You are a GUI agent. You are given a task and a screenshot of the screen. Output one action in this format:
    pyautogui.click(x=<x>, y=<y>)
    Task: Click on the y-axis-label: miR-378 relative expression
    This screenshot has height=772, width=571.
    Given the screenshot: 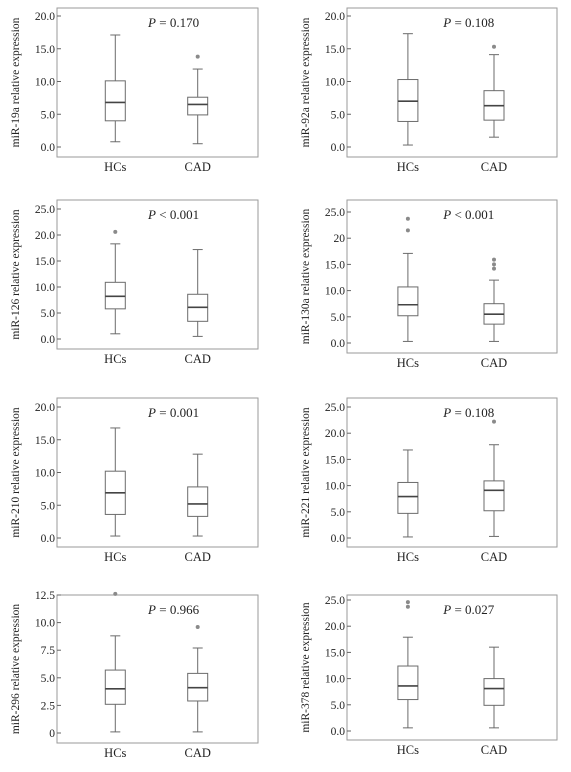 What is the action you would take?
    pyautogui.click(x=306, y=667)
    